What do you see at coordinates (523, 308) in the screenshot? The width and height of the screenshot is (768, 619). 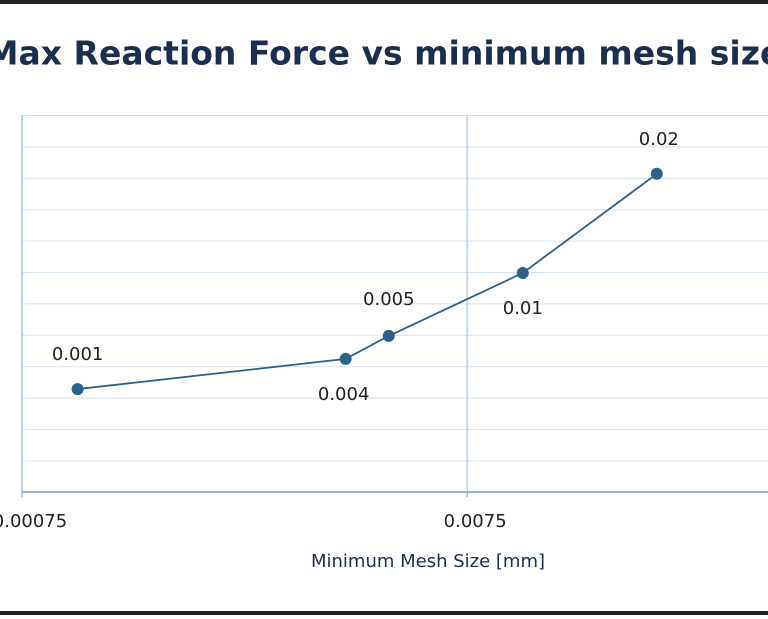 I see `point-label: 0.01` at bounding box center [523, 308].